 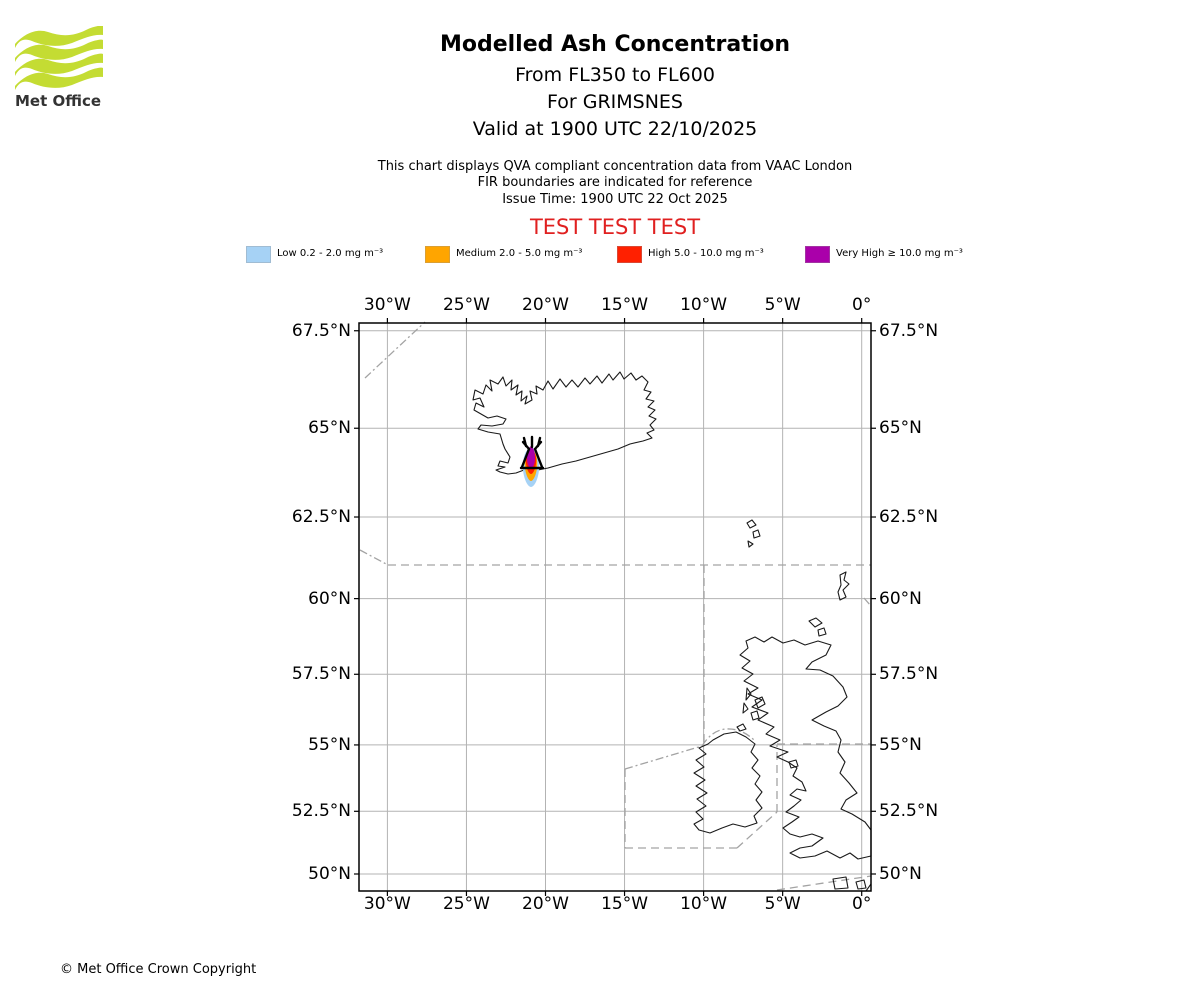 I want to click on info-issue-time: Issue Time: 1900 UTC 22 Oct 2025, so click(x=615, y=199).